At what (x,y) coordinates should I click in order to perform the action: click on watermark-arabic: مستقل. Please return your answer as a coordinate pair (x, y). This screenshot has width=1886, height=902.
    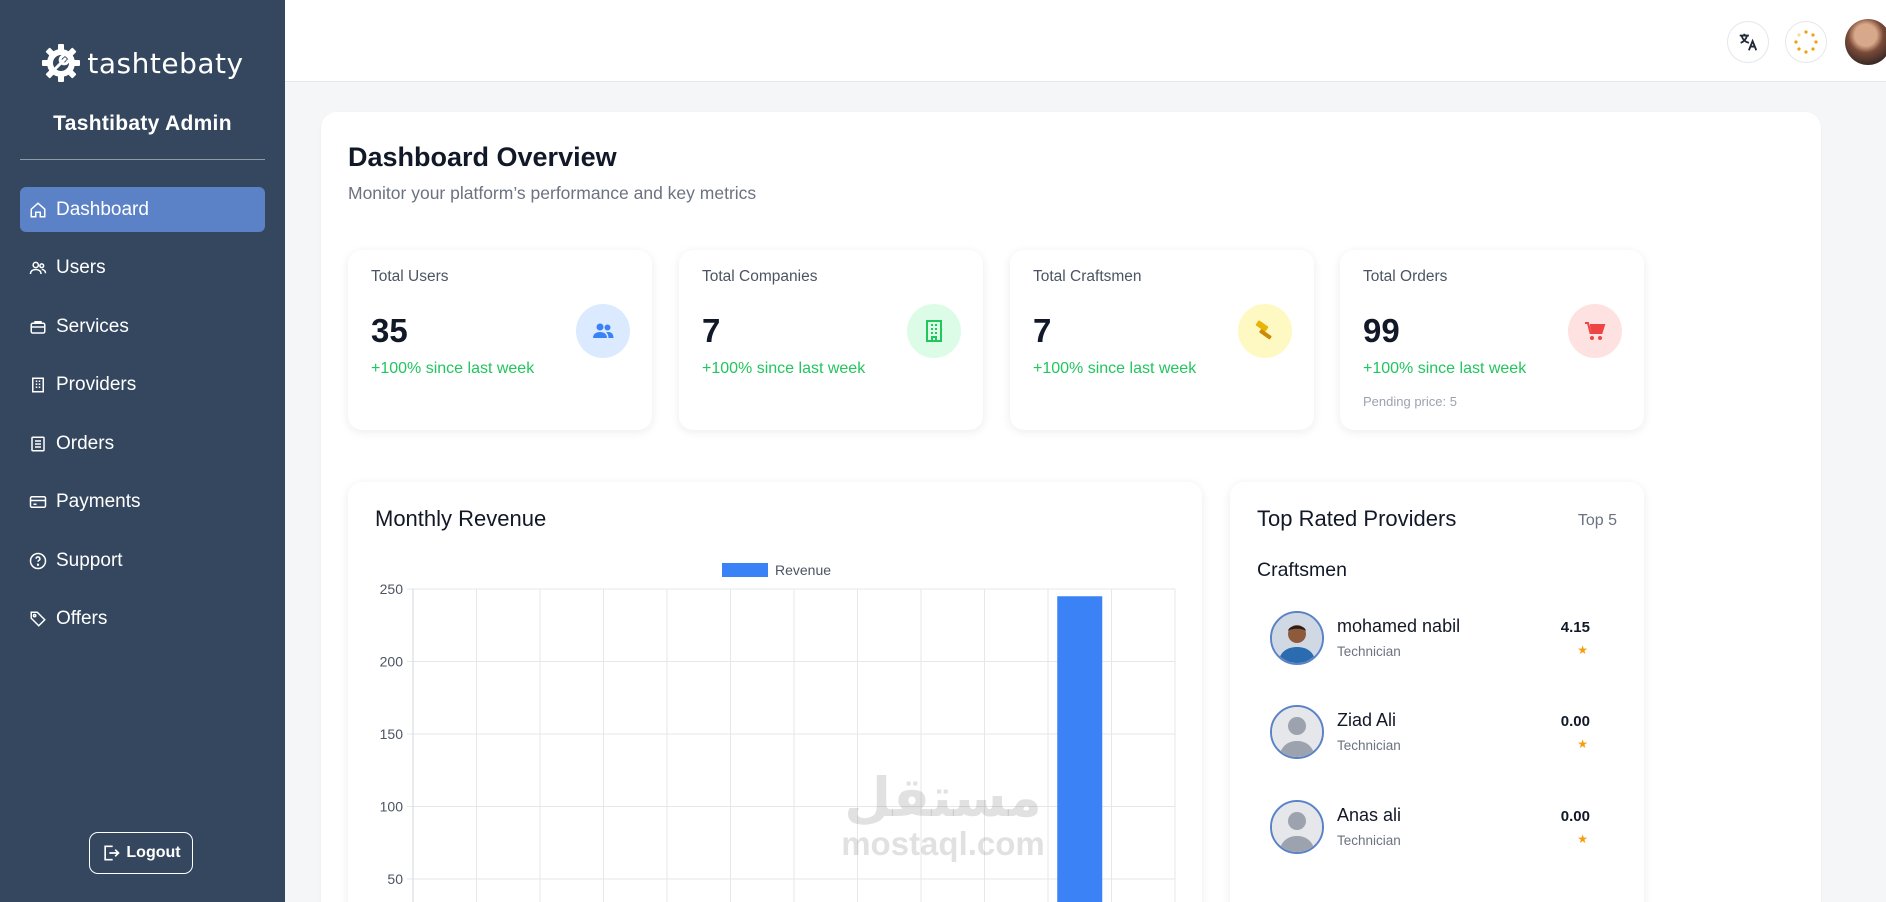
    Looking at the image, I should click on (943, 798).